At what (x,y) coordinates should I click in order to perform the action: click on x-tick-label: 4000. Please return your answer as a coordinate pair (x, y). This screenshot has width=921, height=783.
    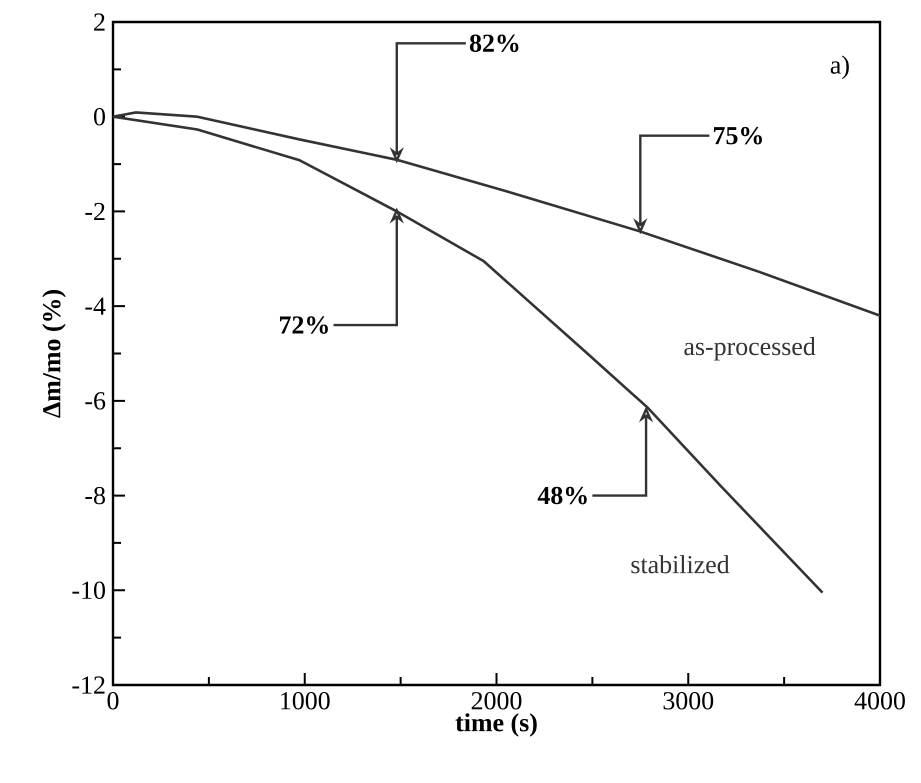
    Looking at the image, I should click on (879, 701).